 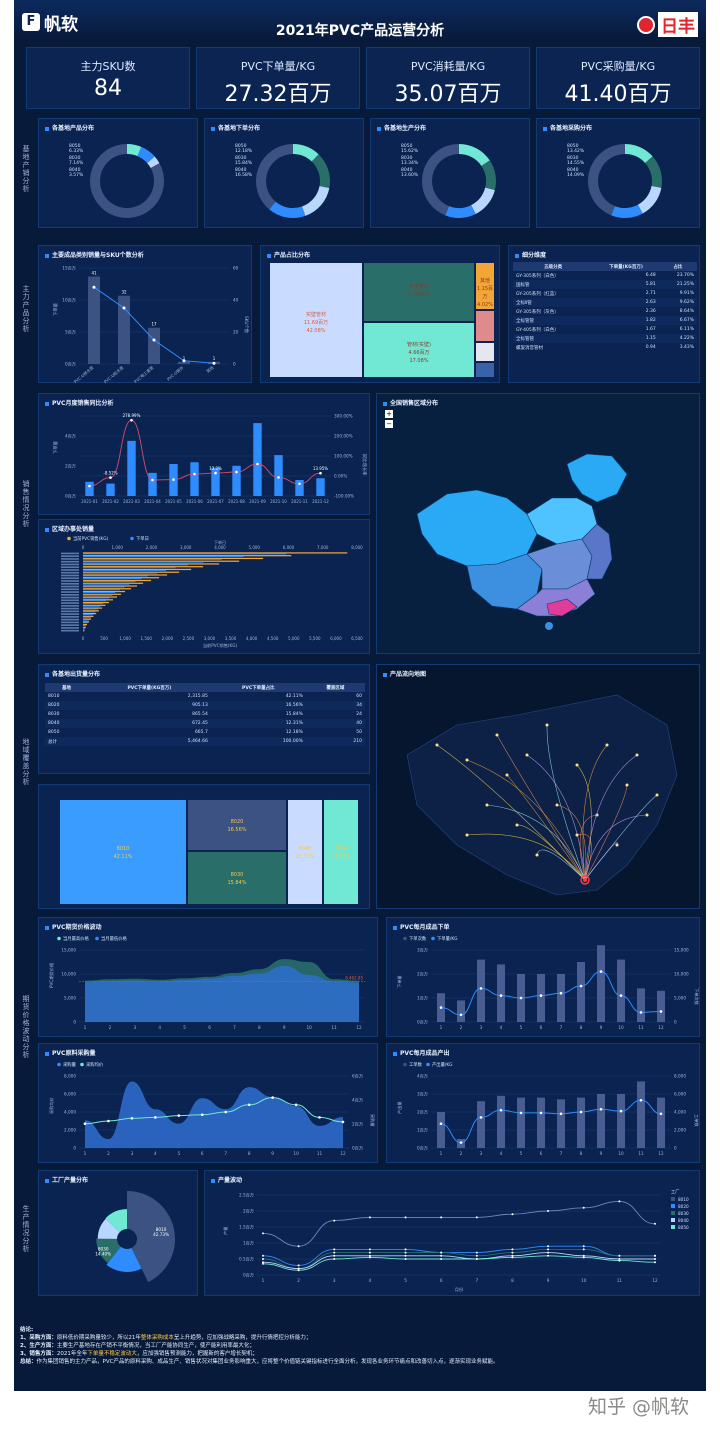 I want to click on combo-y2-tick: 6,000, so click(x=680, y=1094).